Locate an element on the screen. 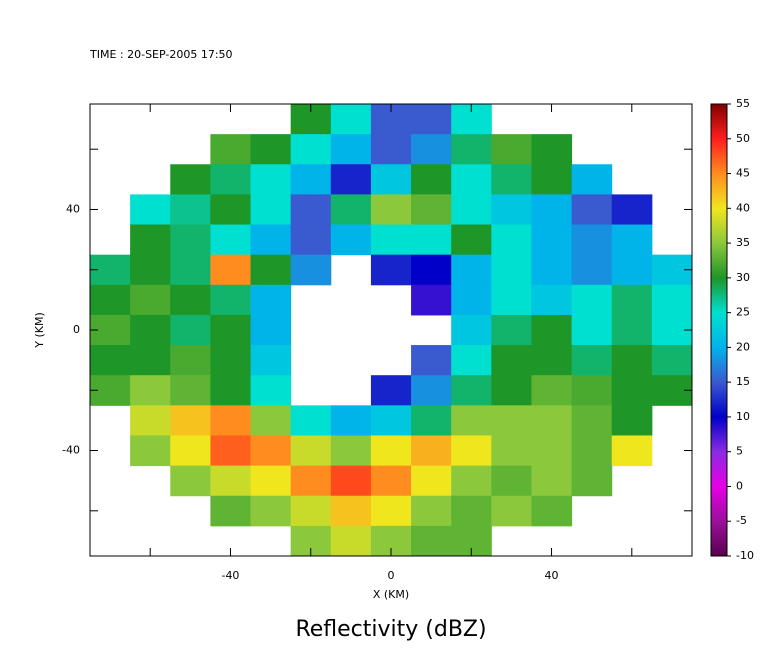 The image size is (768, 662). y-tick-label: 0 is located at coordinates (76, 329).